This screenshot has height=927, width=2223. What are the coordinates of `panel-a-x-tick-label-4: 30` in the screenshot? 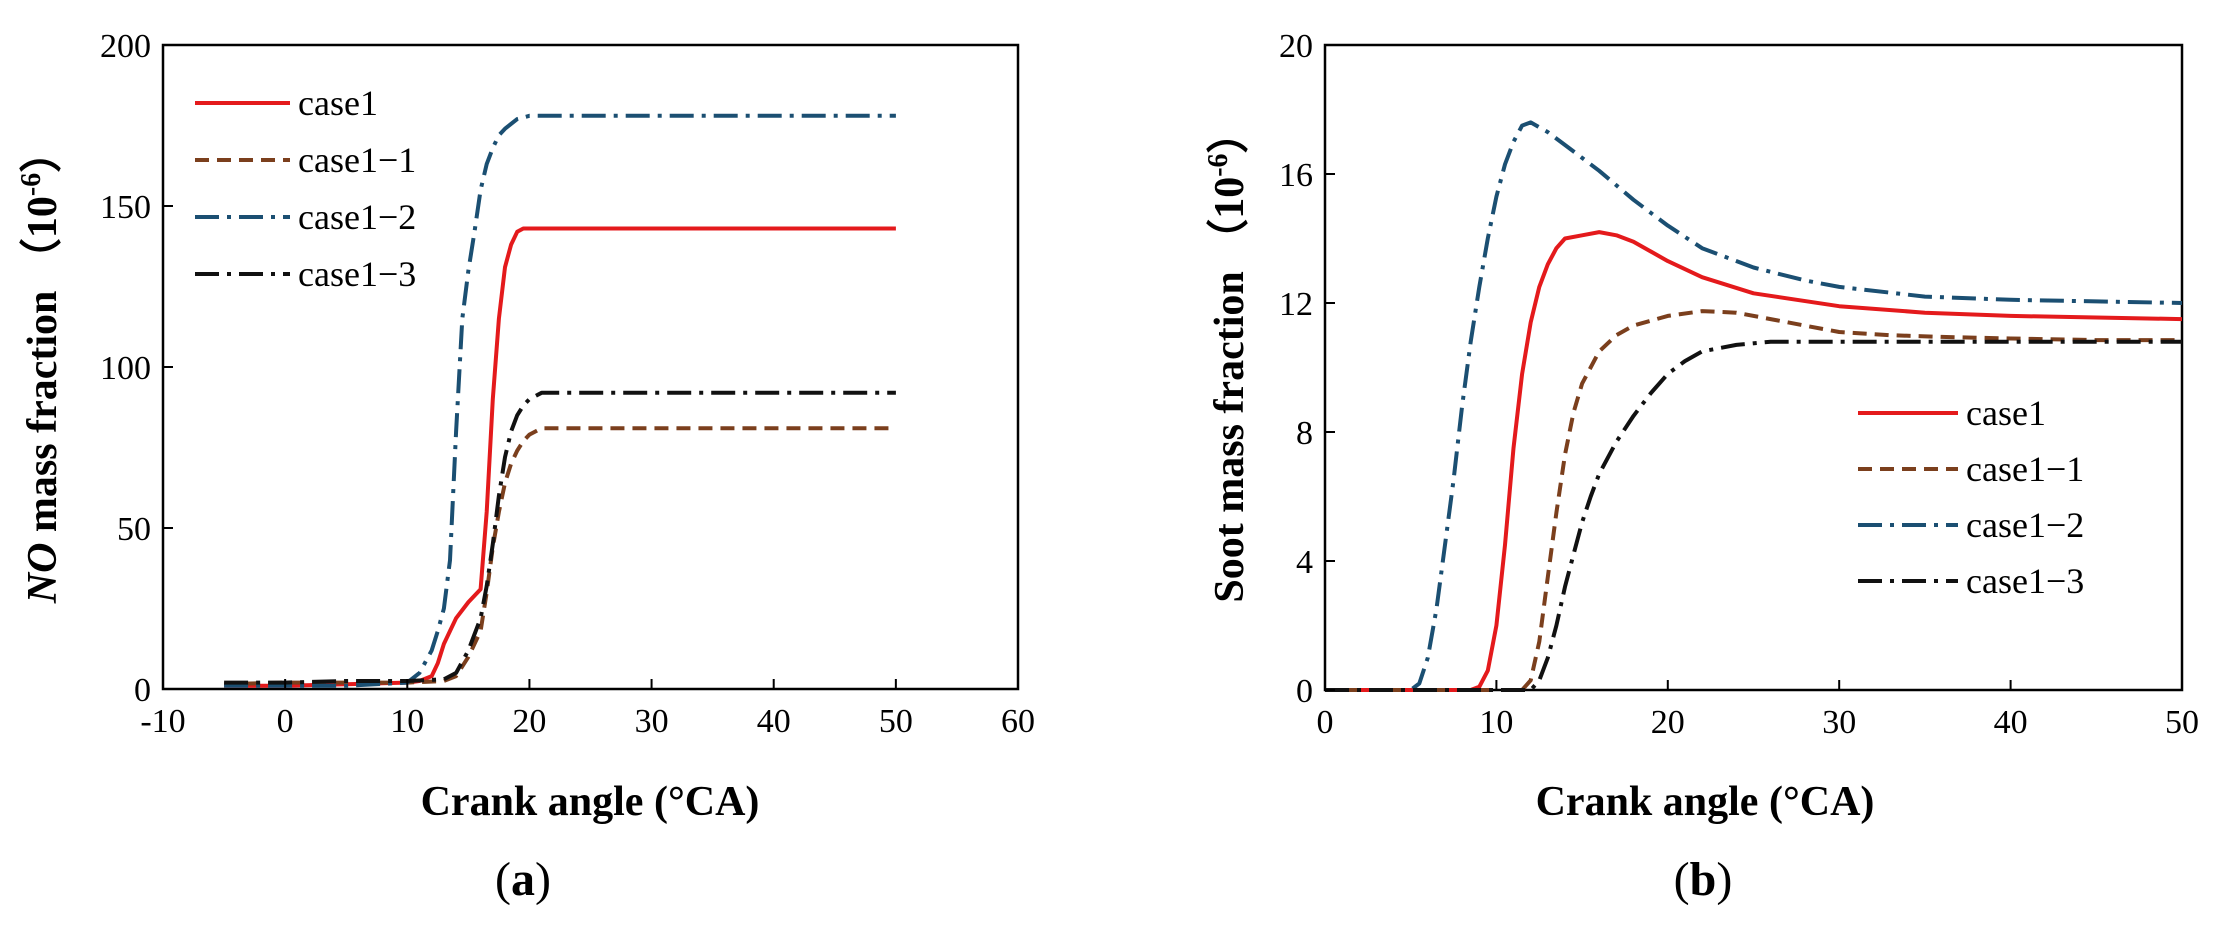 It's located at (652, 721).